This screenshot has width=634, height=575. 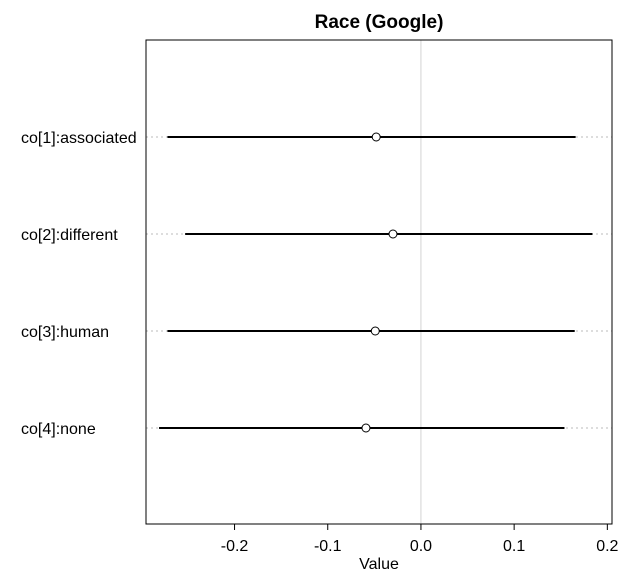 I want to click on category-label: co[4]:none, so click(x=58, y=429).